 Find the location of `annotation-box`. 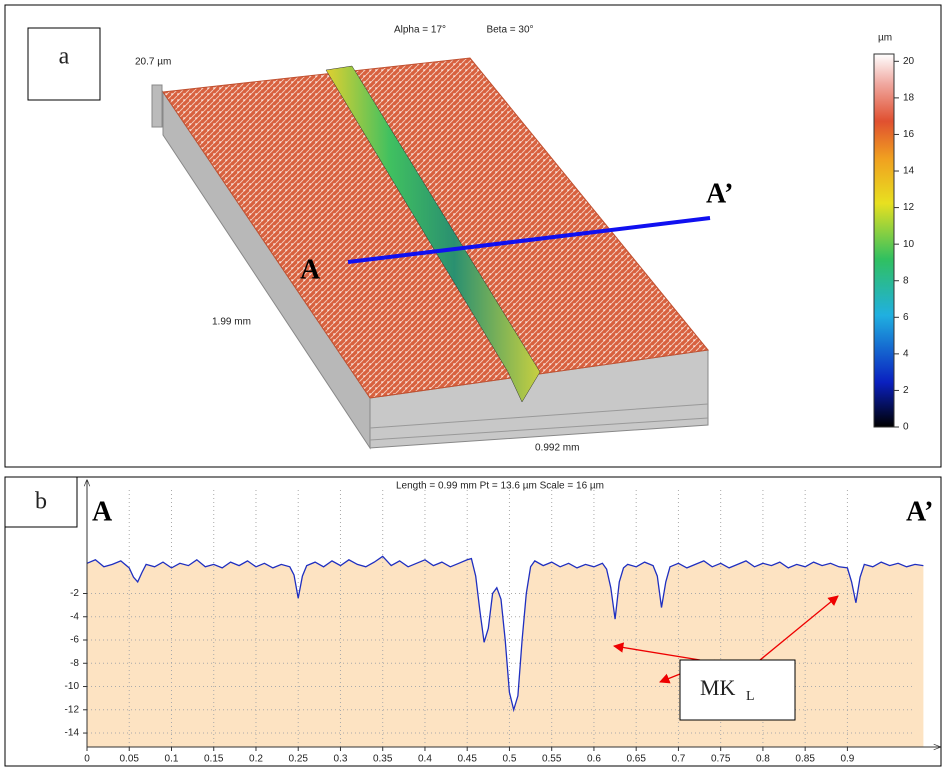

annotation-box is located at coordinates (737, 690).